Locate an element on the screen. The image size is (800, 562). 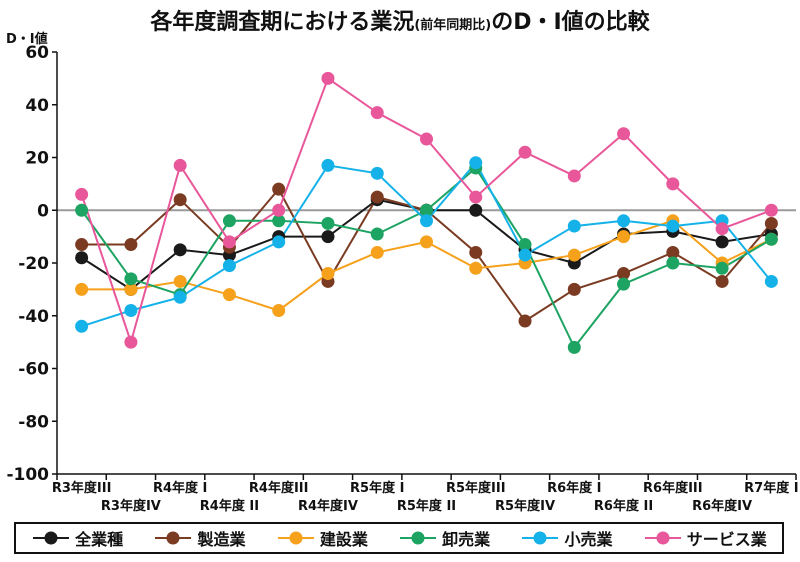
x-tick-label: R4年度 II is located at coordinates (229, 506).